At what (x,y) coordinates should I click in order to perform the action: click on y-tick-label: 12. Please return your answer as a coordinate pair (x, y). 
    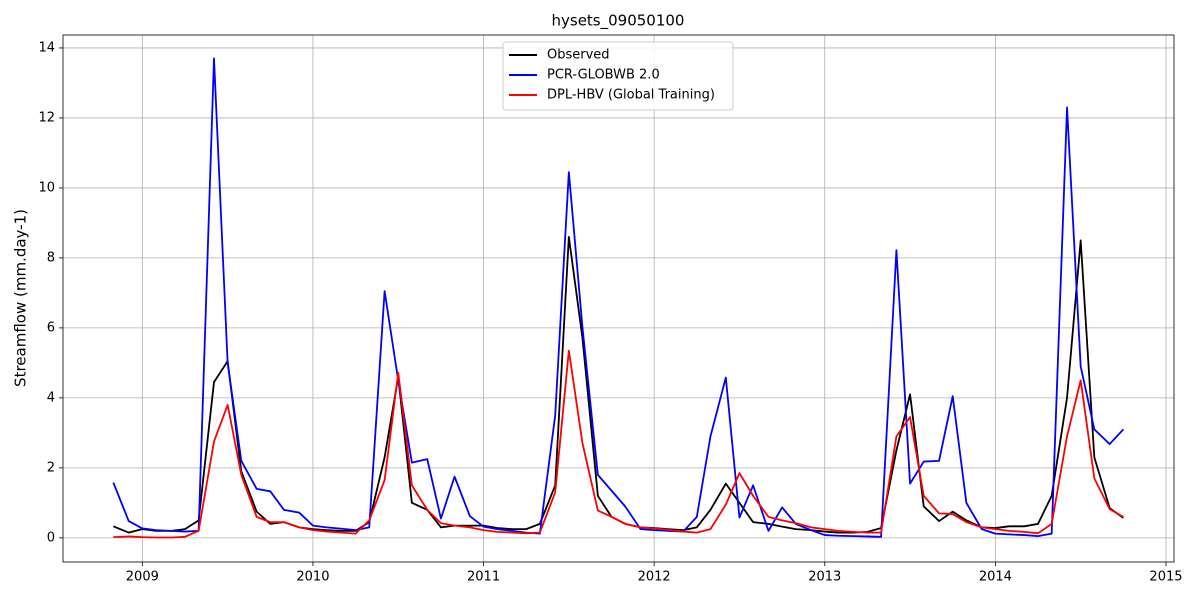
    Looking at the image, I should click on (46, 117).